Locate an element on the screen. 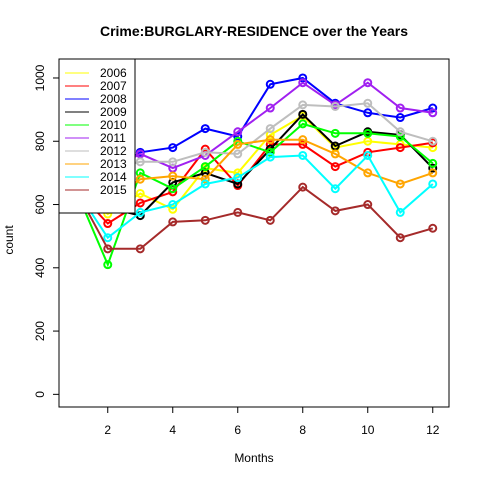 The image size is (480, 485). y-tick-label: 600 is located at coordinates (40, 204).